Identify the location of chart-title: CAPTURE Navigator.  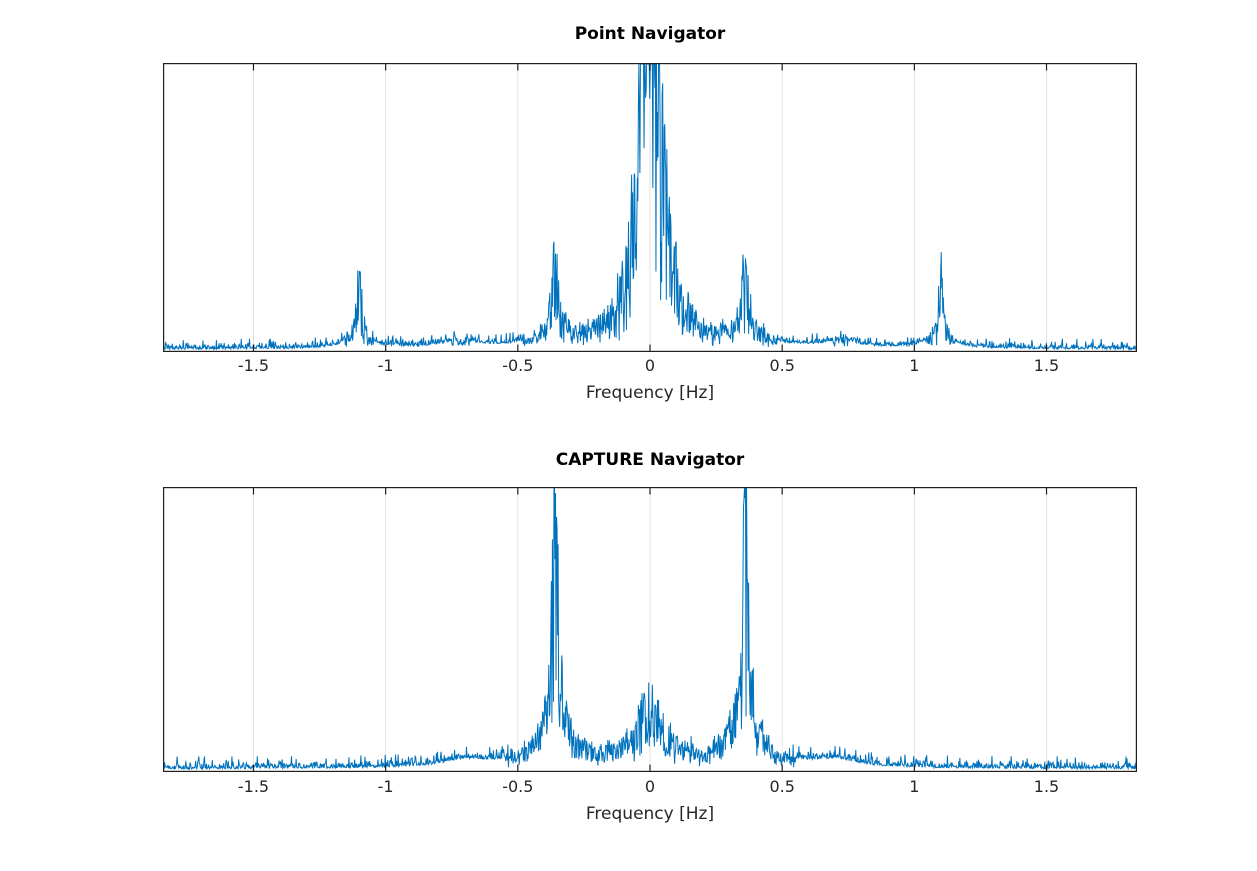
(650, 460).